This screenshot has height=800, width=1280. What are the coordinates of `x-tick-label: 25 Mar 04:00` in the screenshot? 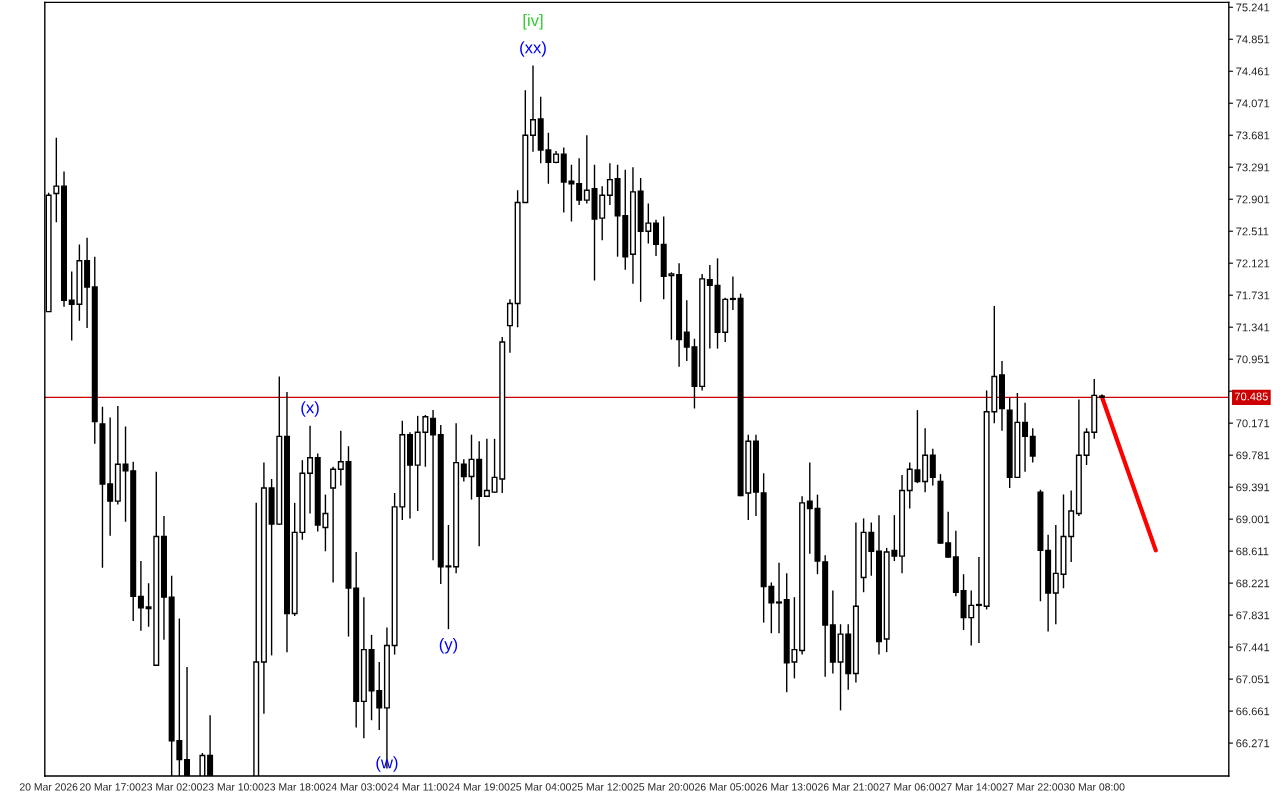 It's located at (540, 787).